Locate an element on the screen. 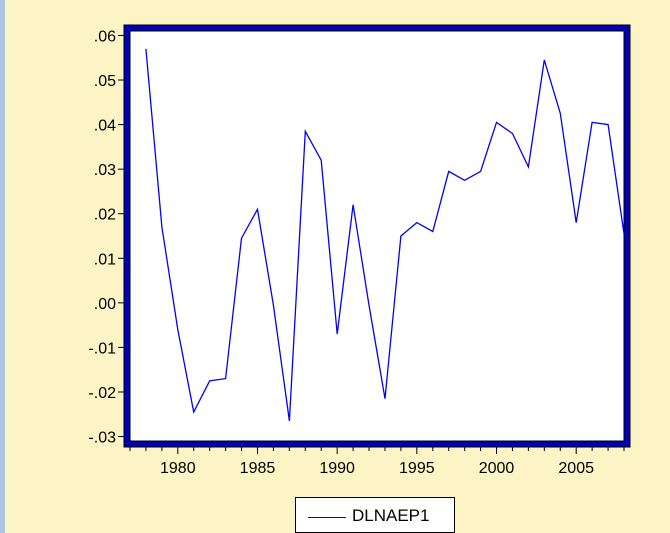 Image resolution: width=670 pixels, height=533 pixels. y-tick-label: .06 is located at coordinates (105, 36).